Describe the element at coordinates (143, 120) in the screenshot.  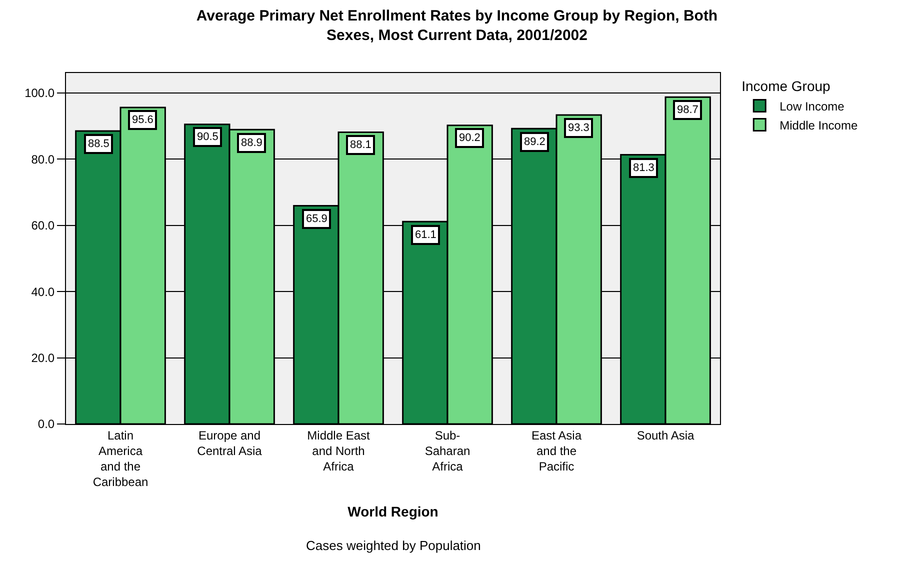
I see `data-label: 95.6` at that location.